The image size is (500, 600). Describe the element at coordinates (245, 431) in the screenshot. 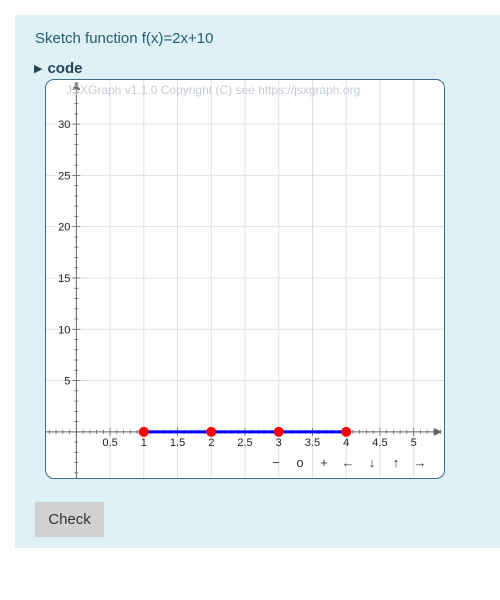

I see `series` at that location.